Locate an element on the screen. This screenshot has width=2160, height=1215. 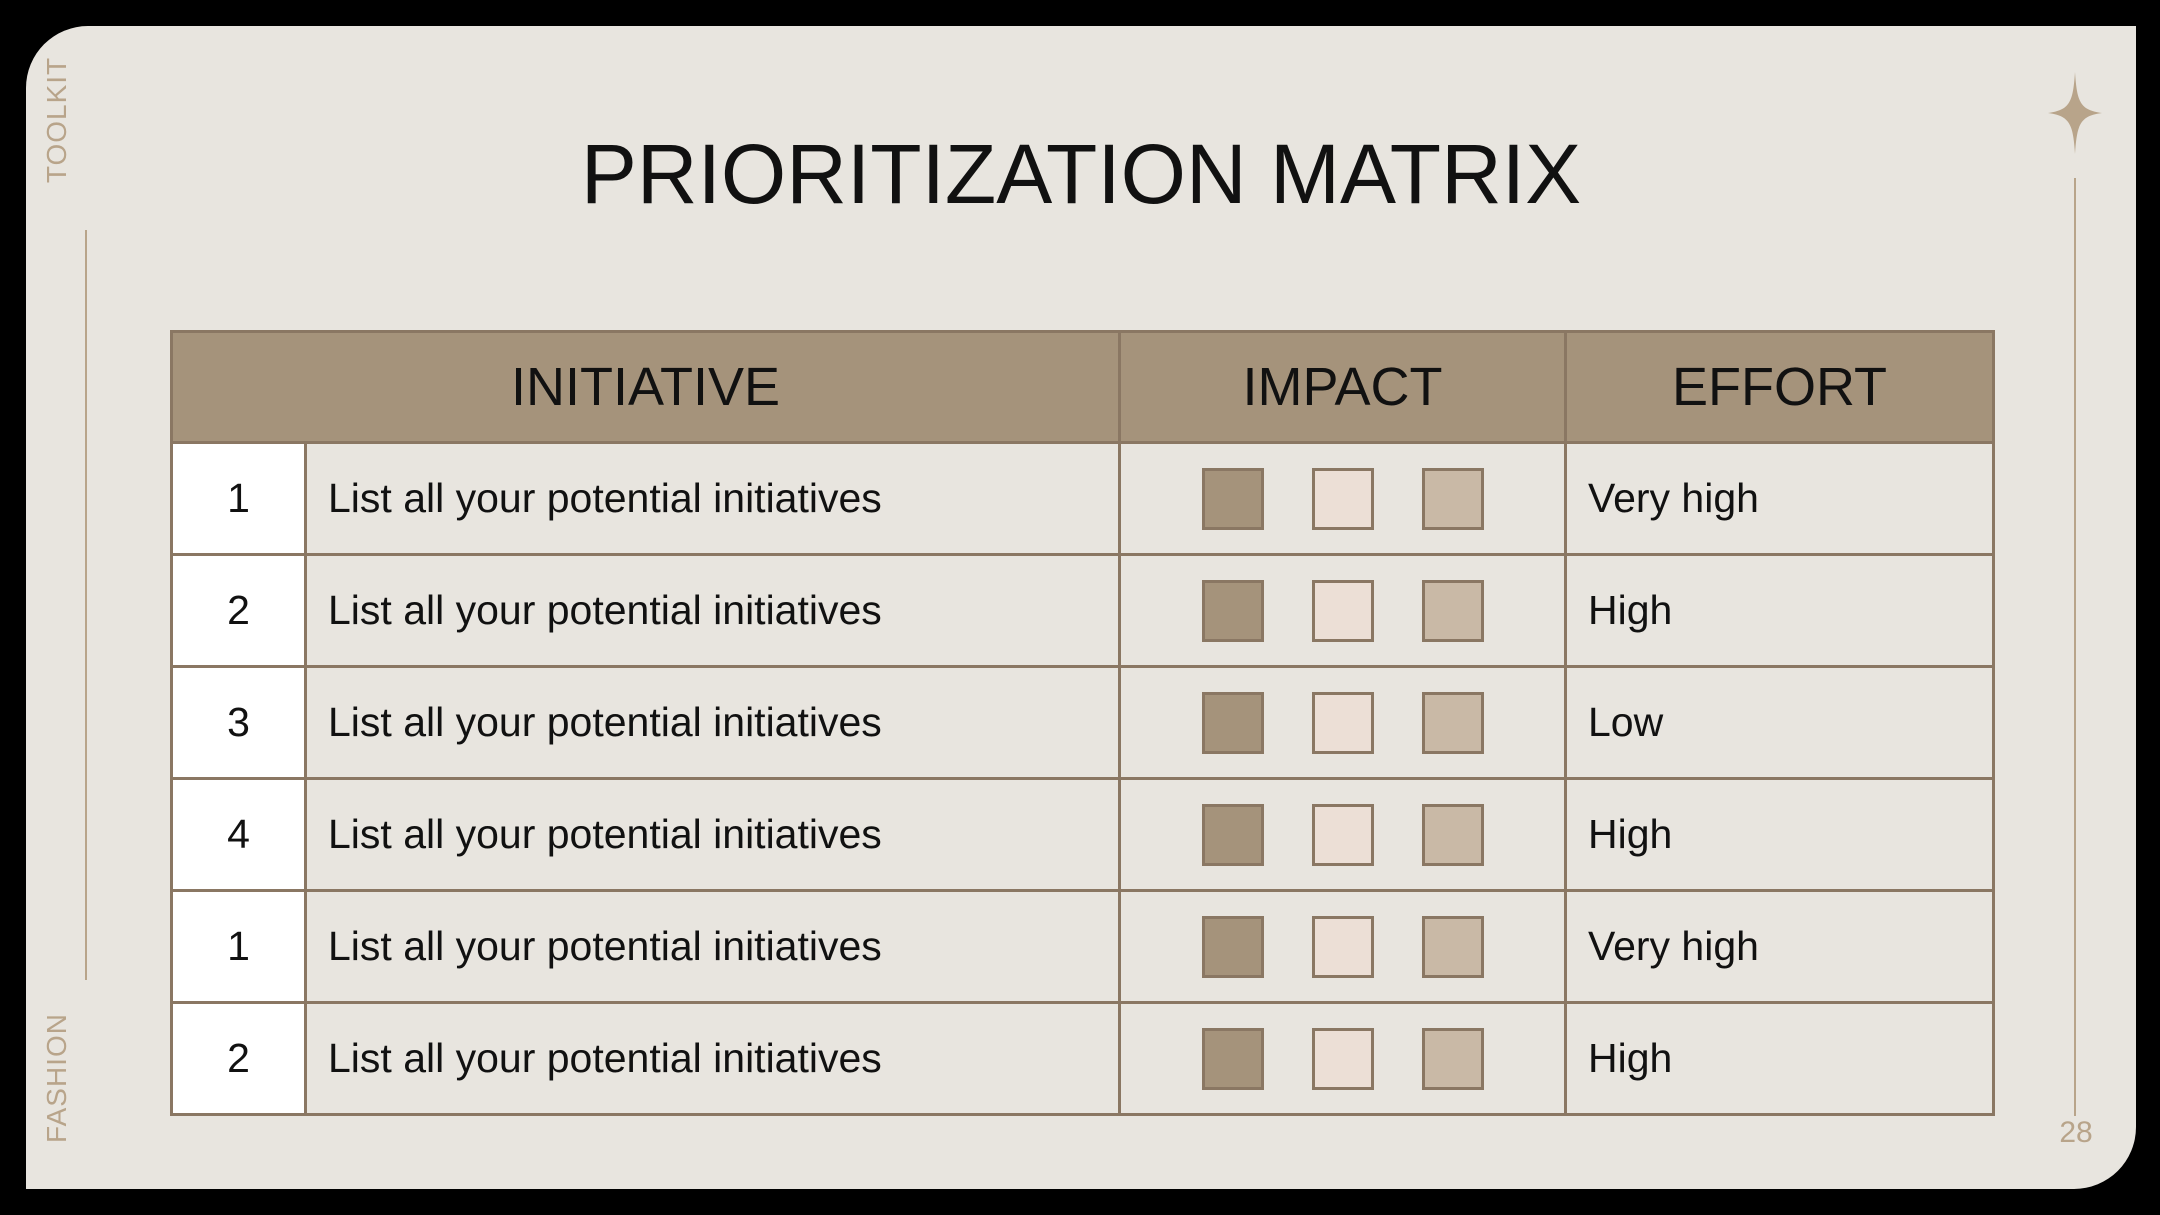
header-effort: EFFORT is located at coordinates (1779, 387).